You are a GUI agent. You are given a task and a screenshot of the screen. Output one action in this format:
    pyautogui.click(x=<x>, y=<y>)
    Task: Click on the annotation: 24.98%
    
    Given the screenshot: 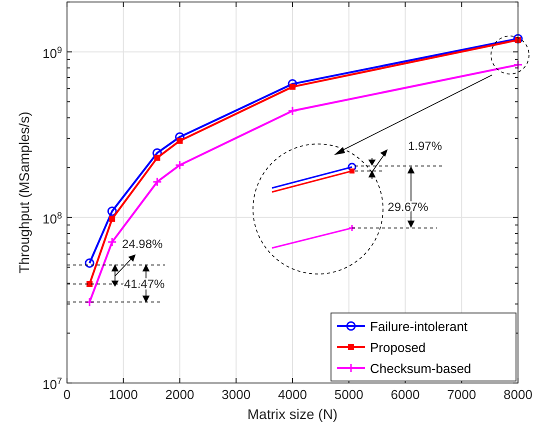 What is the action you would take?
    pyautogui.click(x=143, y=244)
    